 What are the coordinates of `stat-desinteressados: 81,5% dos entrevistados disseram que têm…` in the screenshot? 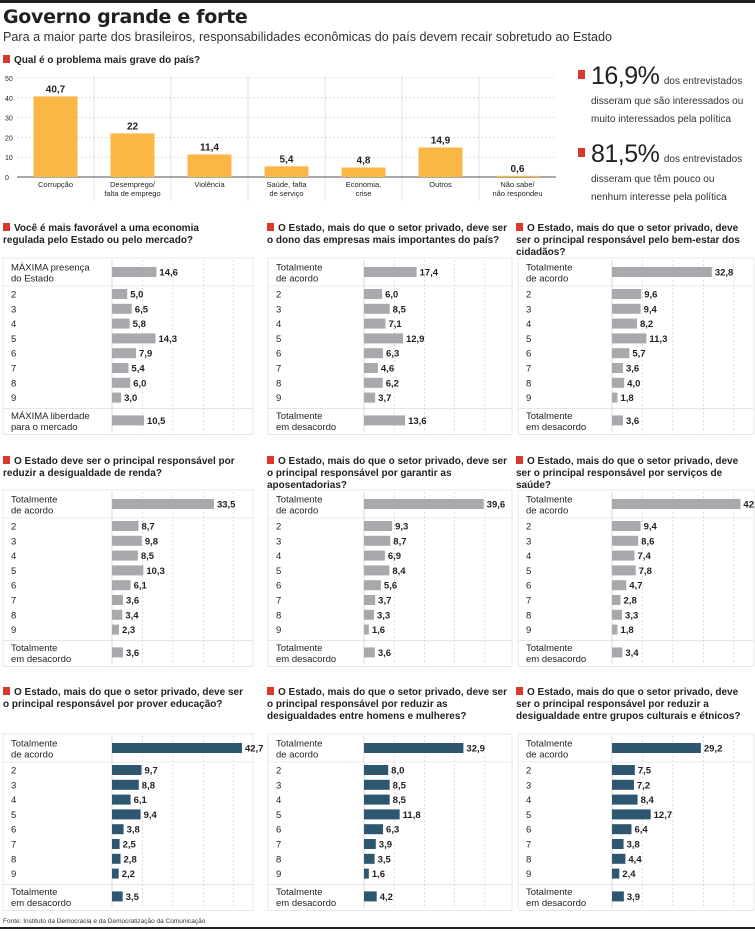 It's located at (665, 172).